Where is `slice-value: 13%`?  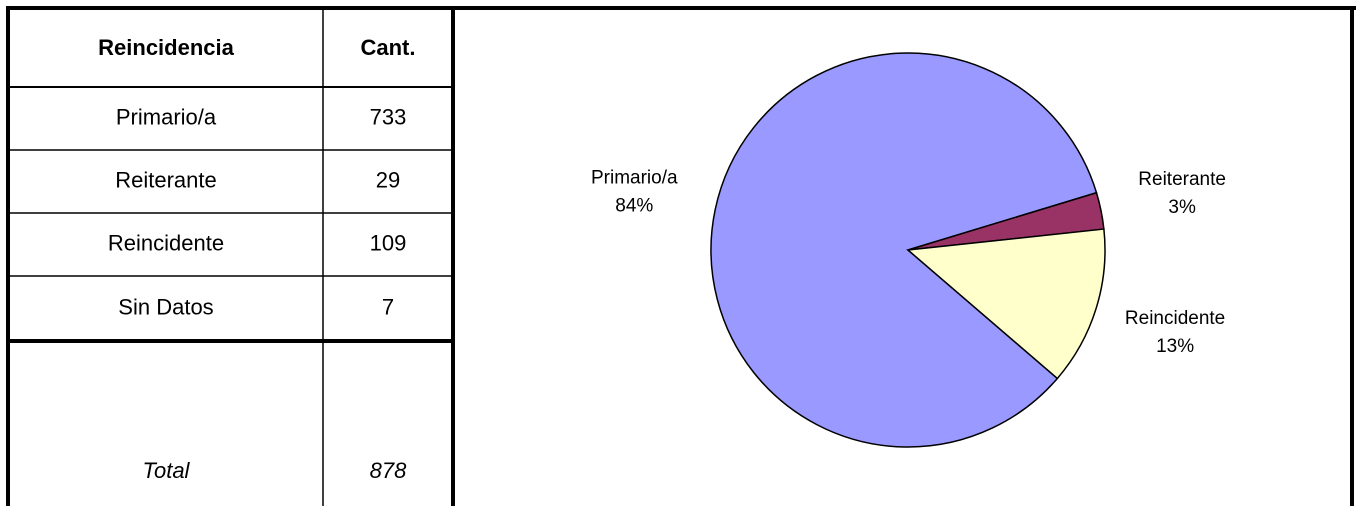
slice-value: 13% is located at coordinates (1175, 346).